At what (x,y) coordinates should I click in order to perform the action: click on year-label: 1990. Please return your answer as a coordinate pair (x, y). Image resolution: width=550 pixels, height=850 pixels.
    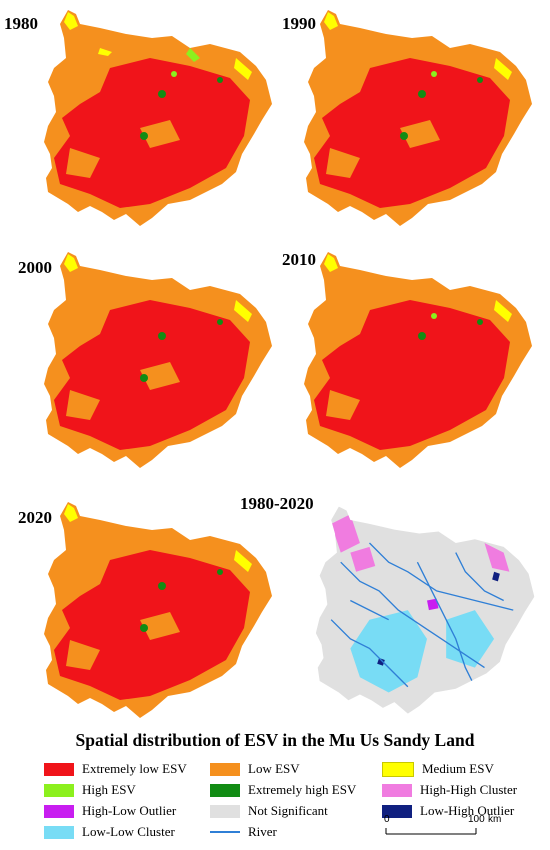
    Looking at the image, I should click on (299, 23).